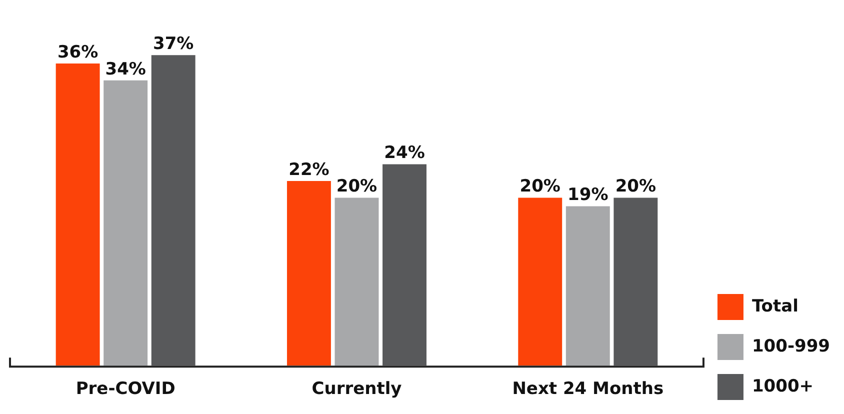  What do you see at coordinates (125, 69) in the screenshot?
I see `data-label: 34%` at bounding box center [125, 69].